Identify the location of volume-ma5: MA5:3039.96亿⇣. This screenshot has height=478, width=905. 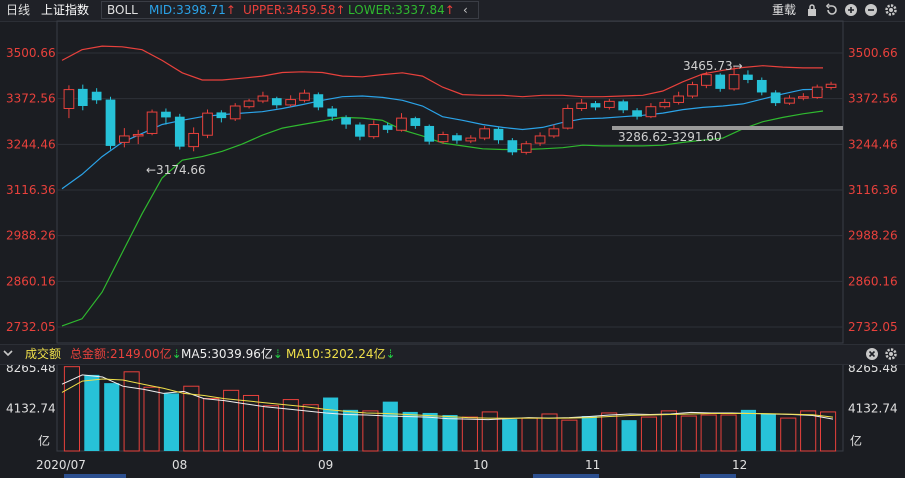
(232, 354).